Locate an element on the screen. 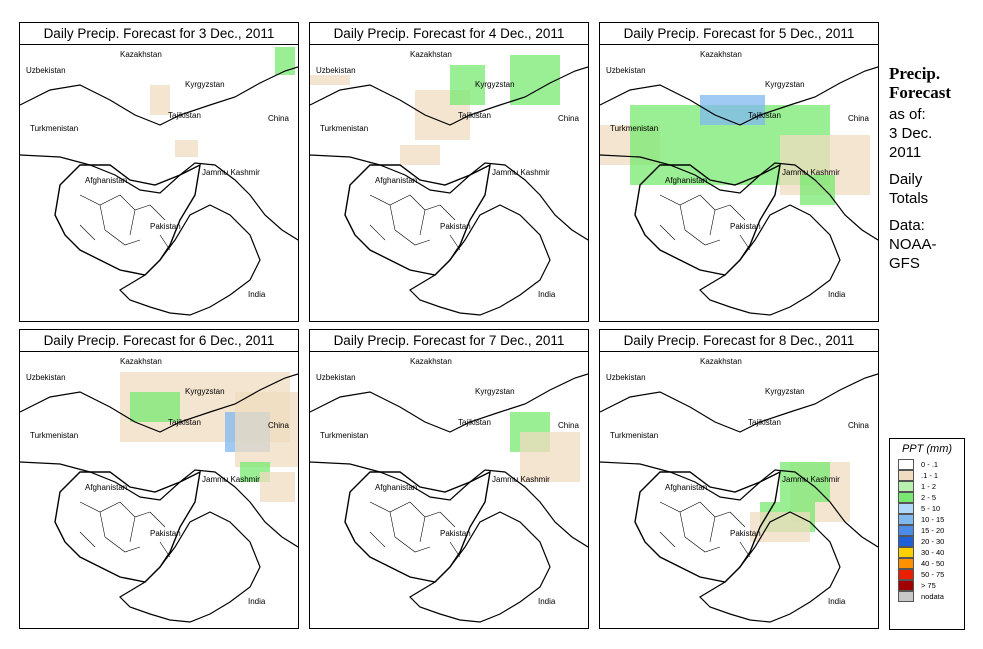  legend-item: 40 - 50 is located at coordinates (931, 563).